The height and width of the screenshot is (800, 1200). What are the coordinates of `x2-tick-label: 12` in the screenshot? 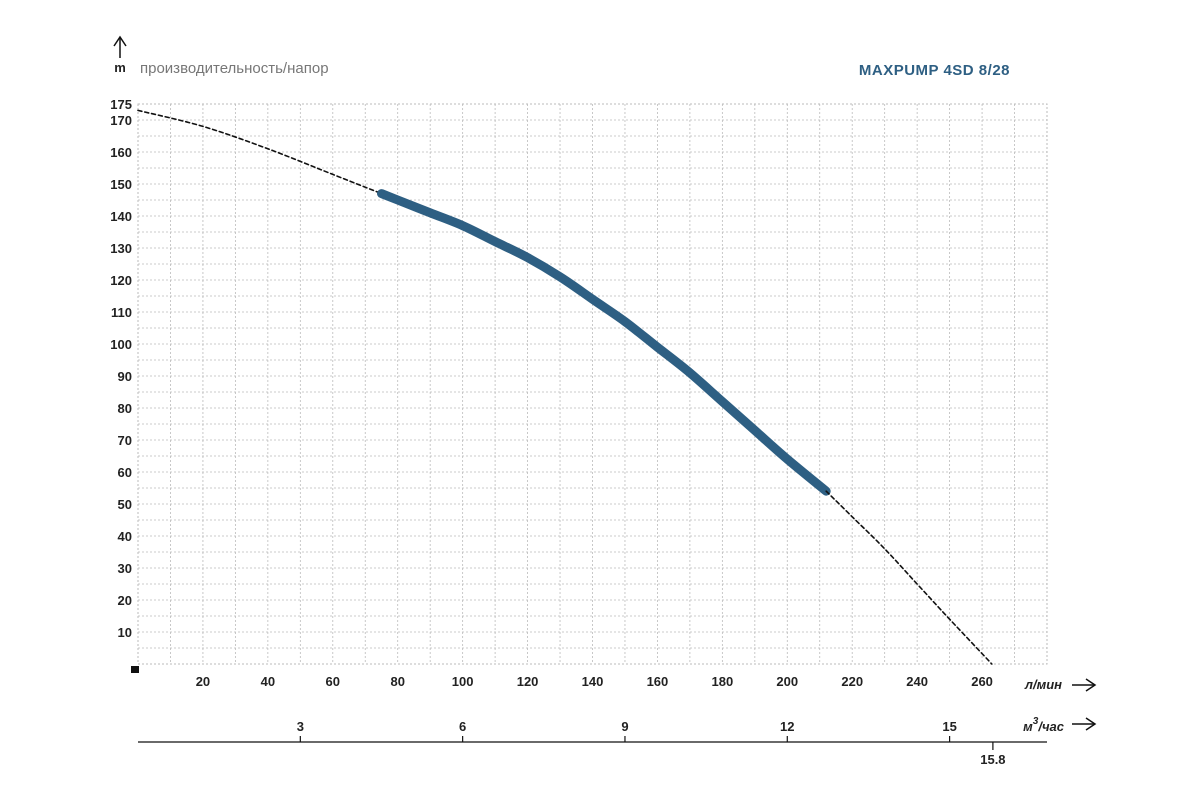 It's located at (787, 726).